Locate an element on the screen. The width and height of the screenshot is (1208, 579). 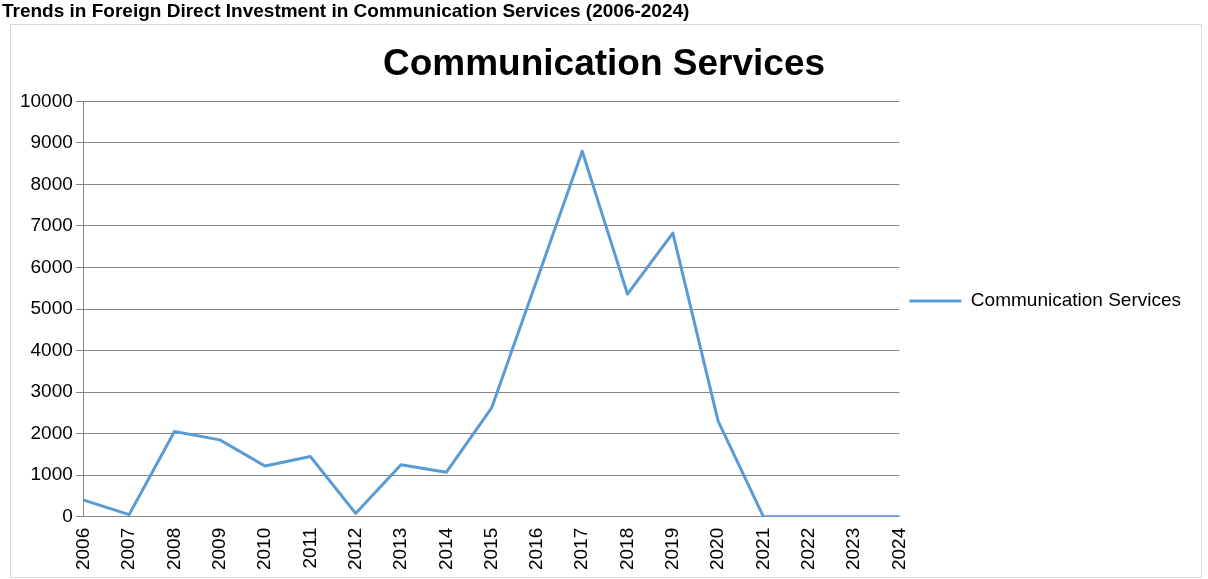
y-tick-label: 1000 is located at coordinates (51, 474).